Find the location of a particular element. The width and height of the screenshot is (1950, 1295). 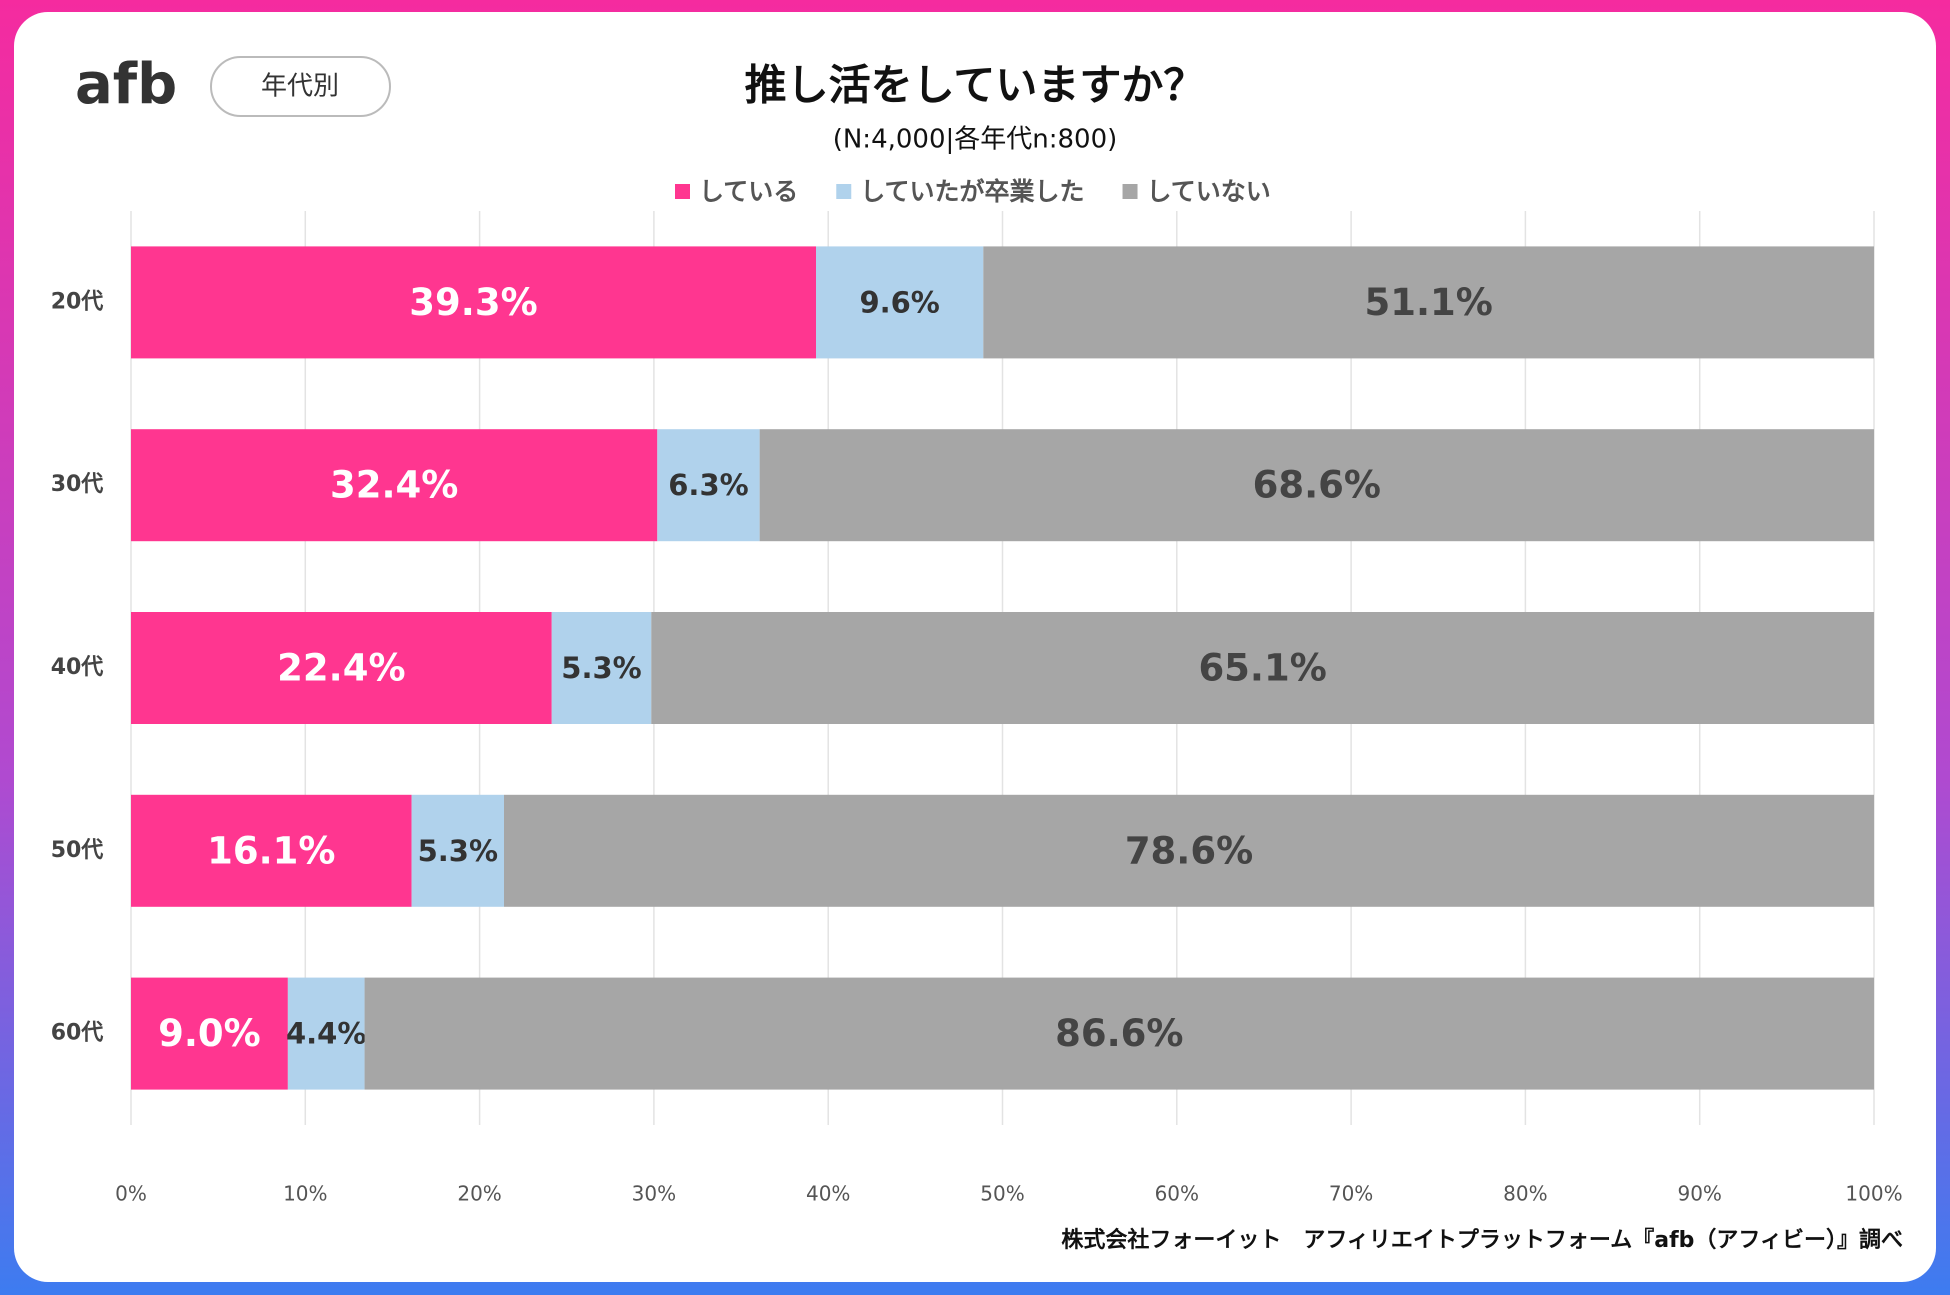

x-tick-label: 80% is located at coordinates (1525, 1194).